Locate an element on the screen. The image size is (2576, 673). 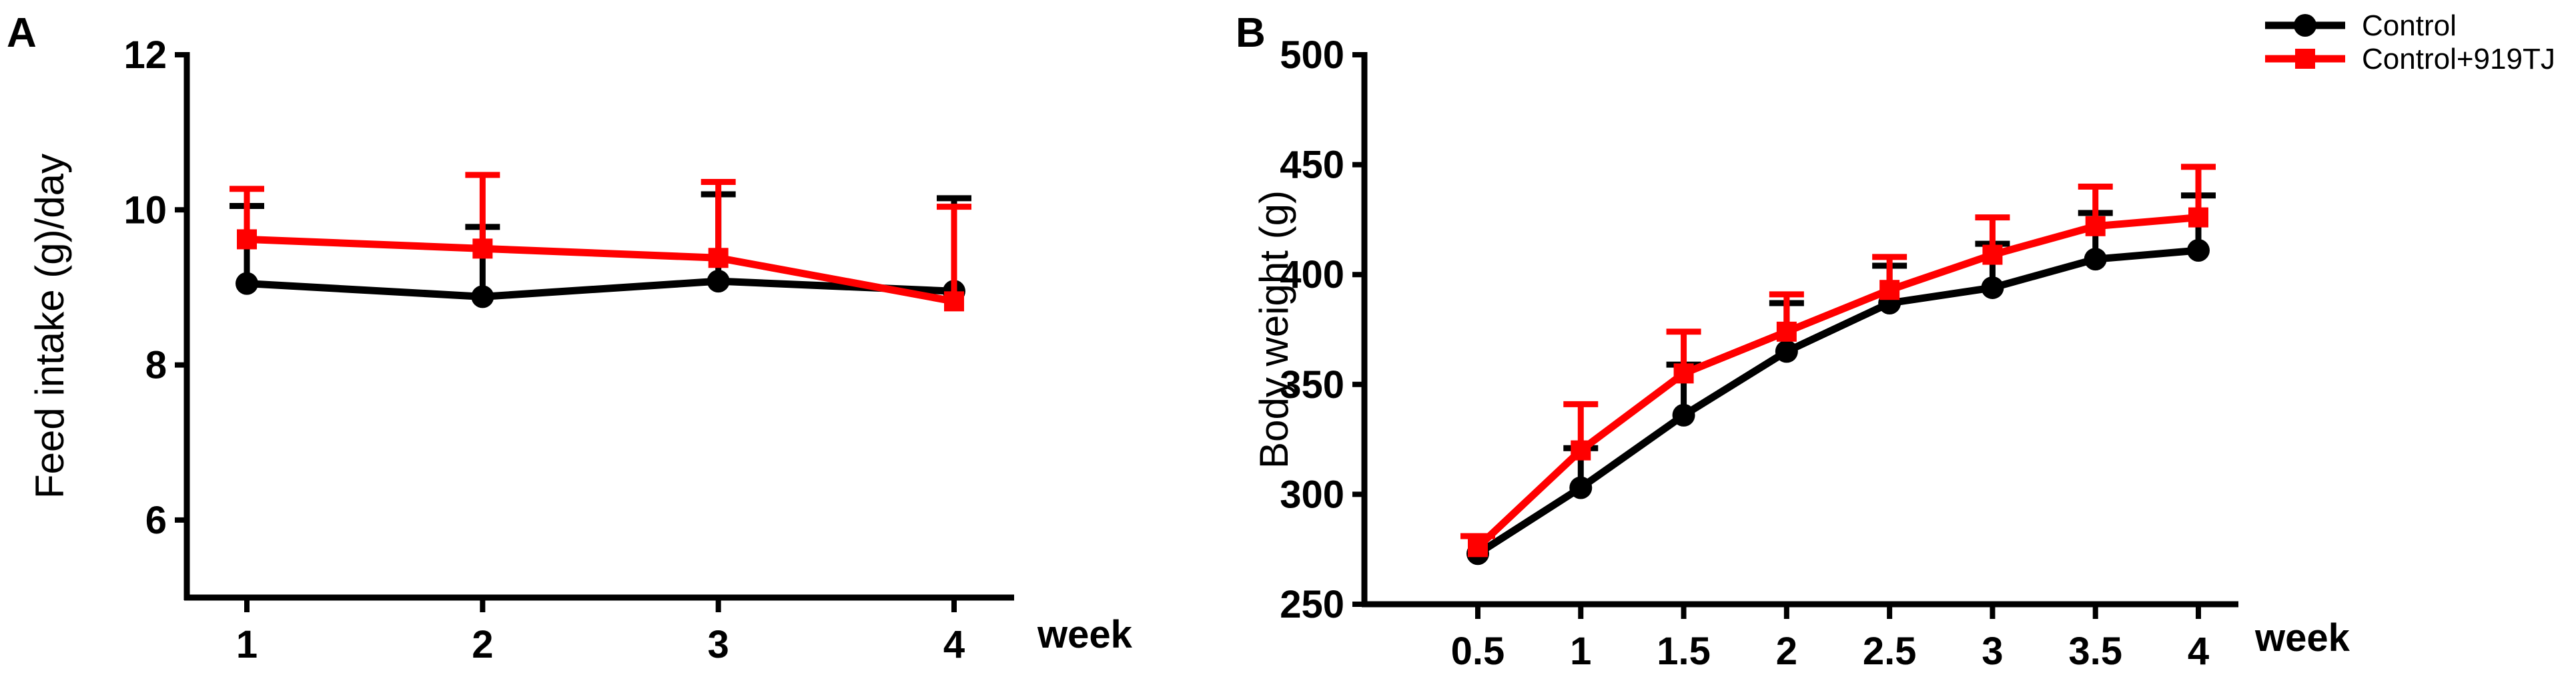
legend-item: Control is located at coordinates (2361, 25).